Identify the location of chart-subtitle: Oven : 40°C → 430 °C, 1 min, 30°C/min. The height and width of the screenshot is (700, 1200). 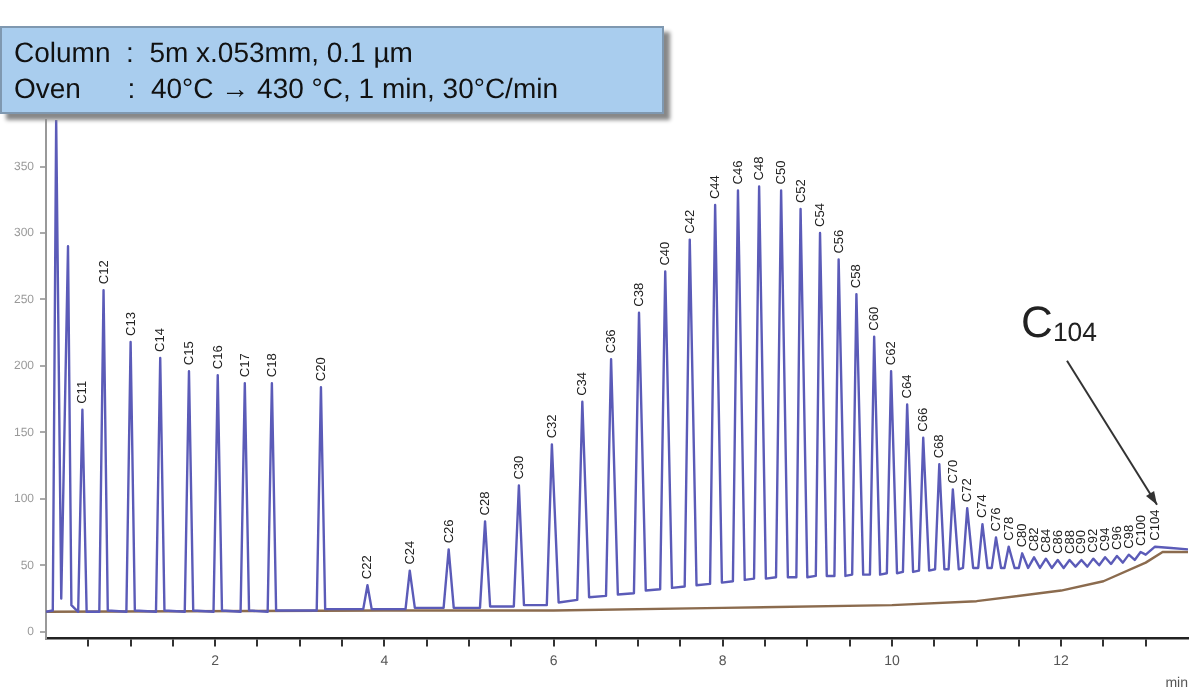
(287, 88).